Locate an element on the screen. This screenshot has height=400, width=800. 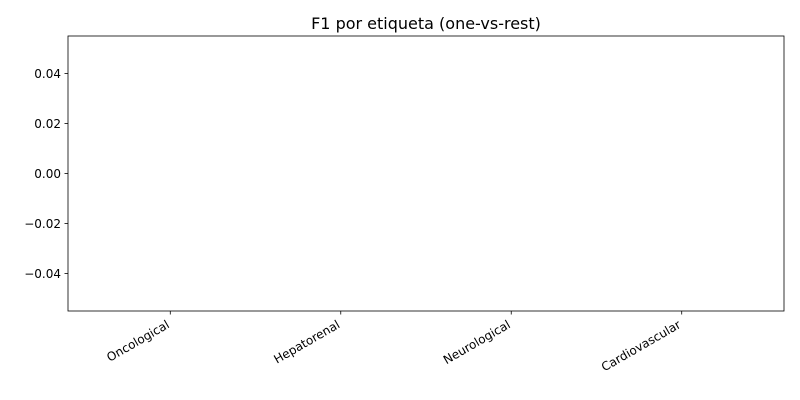
y-tick-label: −0.04 is located at coordinates (42, 274).